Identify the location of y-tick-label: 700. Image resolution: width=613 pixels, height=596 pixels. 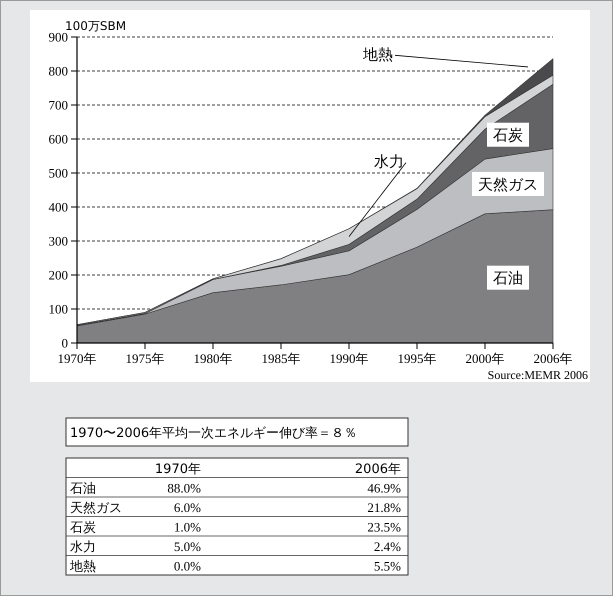
(58, 105).